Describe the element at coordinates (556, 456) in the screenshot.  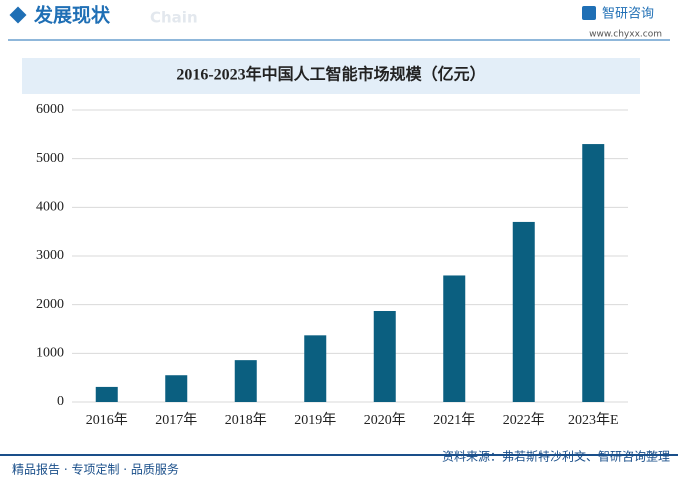
I see `footer-source: 资料来源：弗若斯特沙利文、智研咨询整理` at that location.